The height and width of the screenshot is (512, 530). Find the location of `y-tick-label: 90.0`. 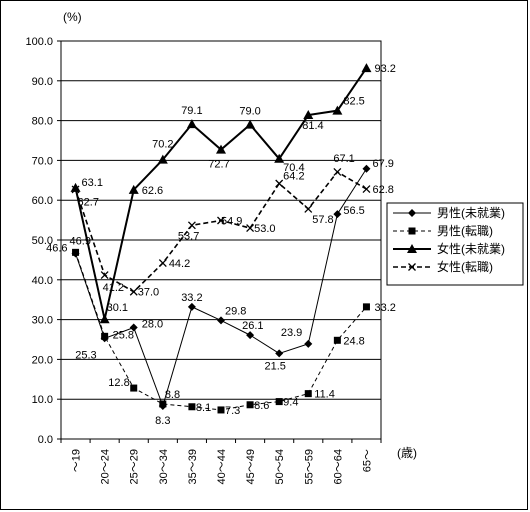

y-tick-label: 90.0 is located at coordinates (42, 82).